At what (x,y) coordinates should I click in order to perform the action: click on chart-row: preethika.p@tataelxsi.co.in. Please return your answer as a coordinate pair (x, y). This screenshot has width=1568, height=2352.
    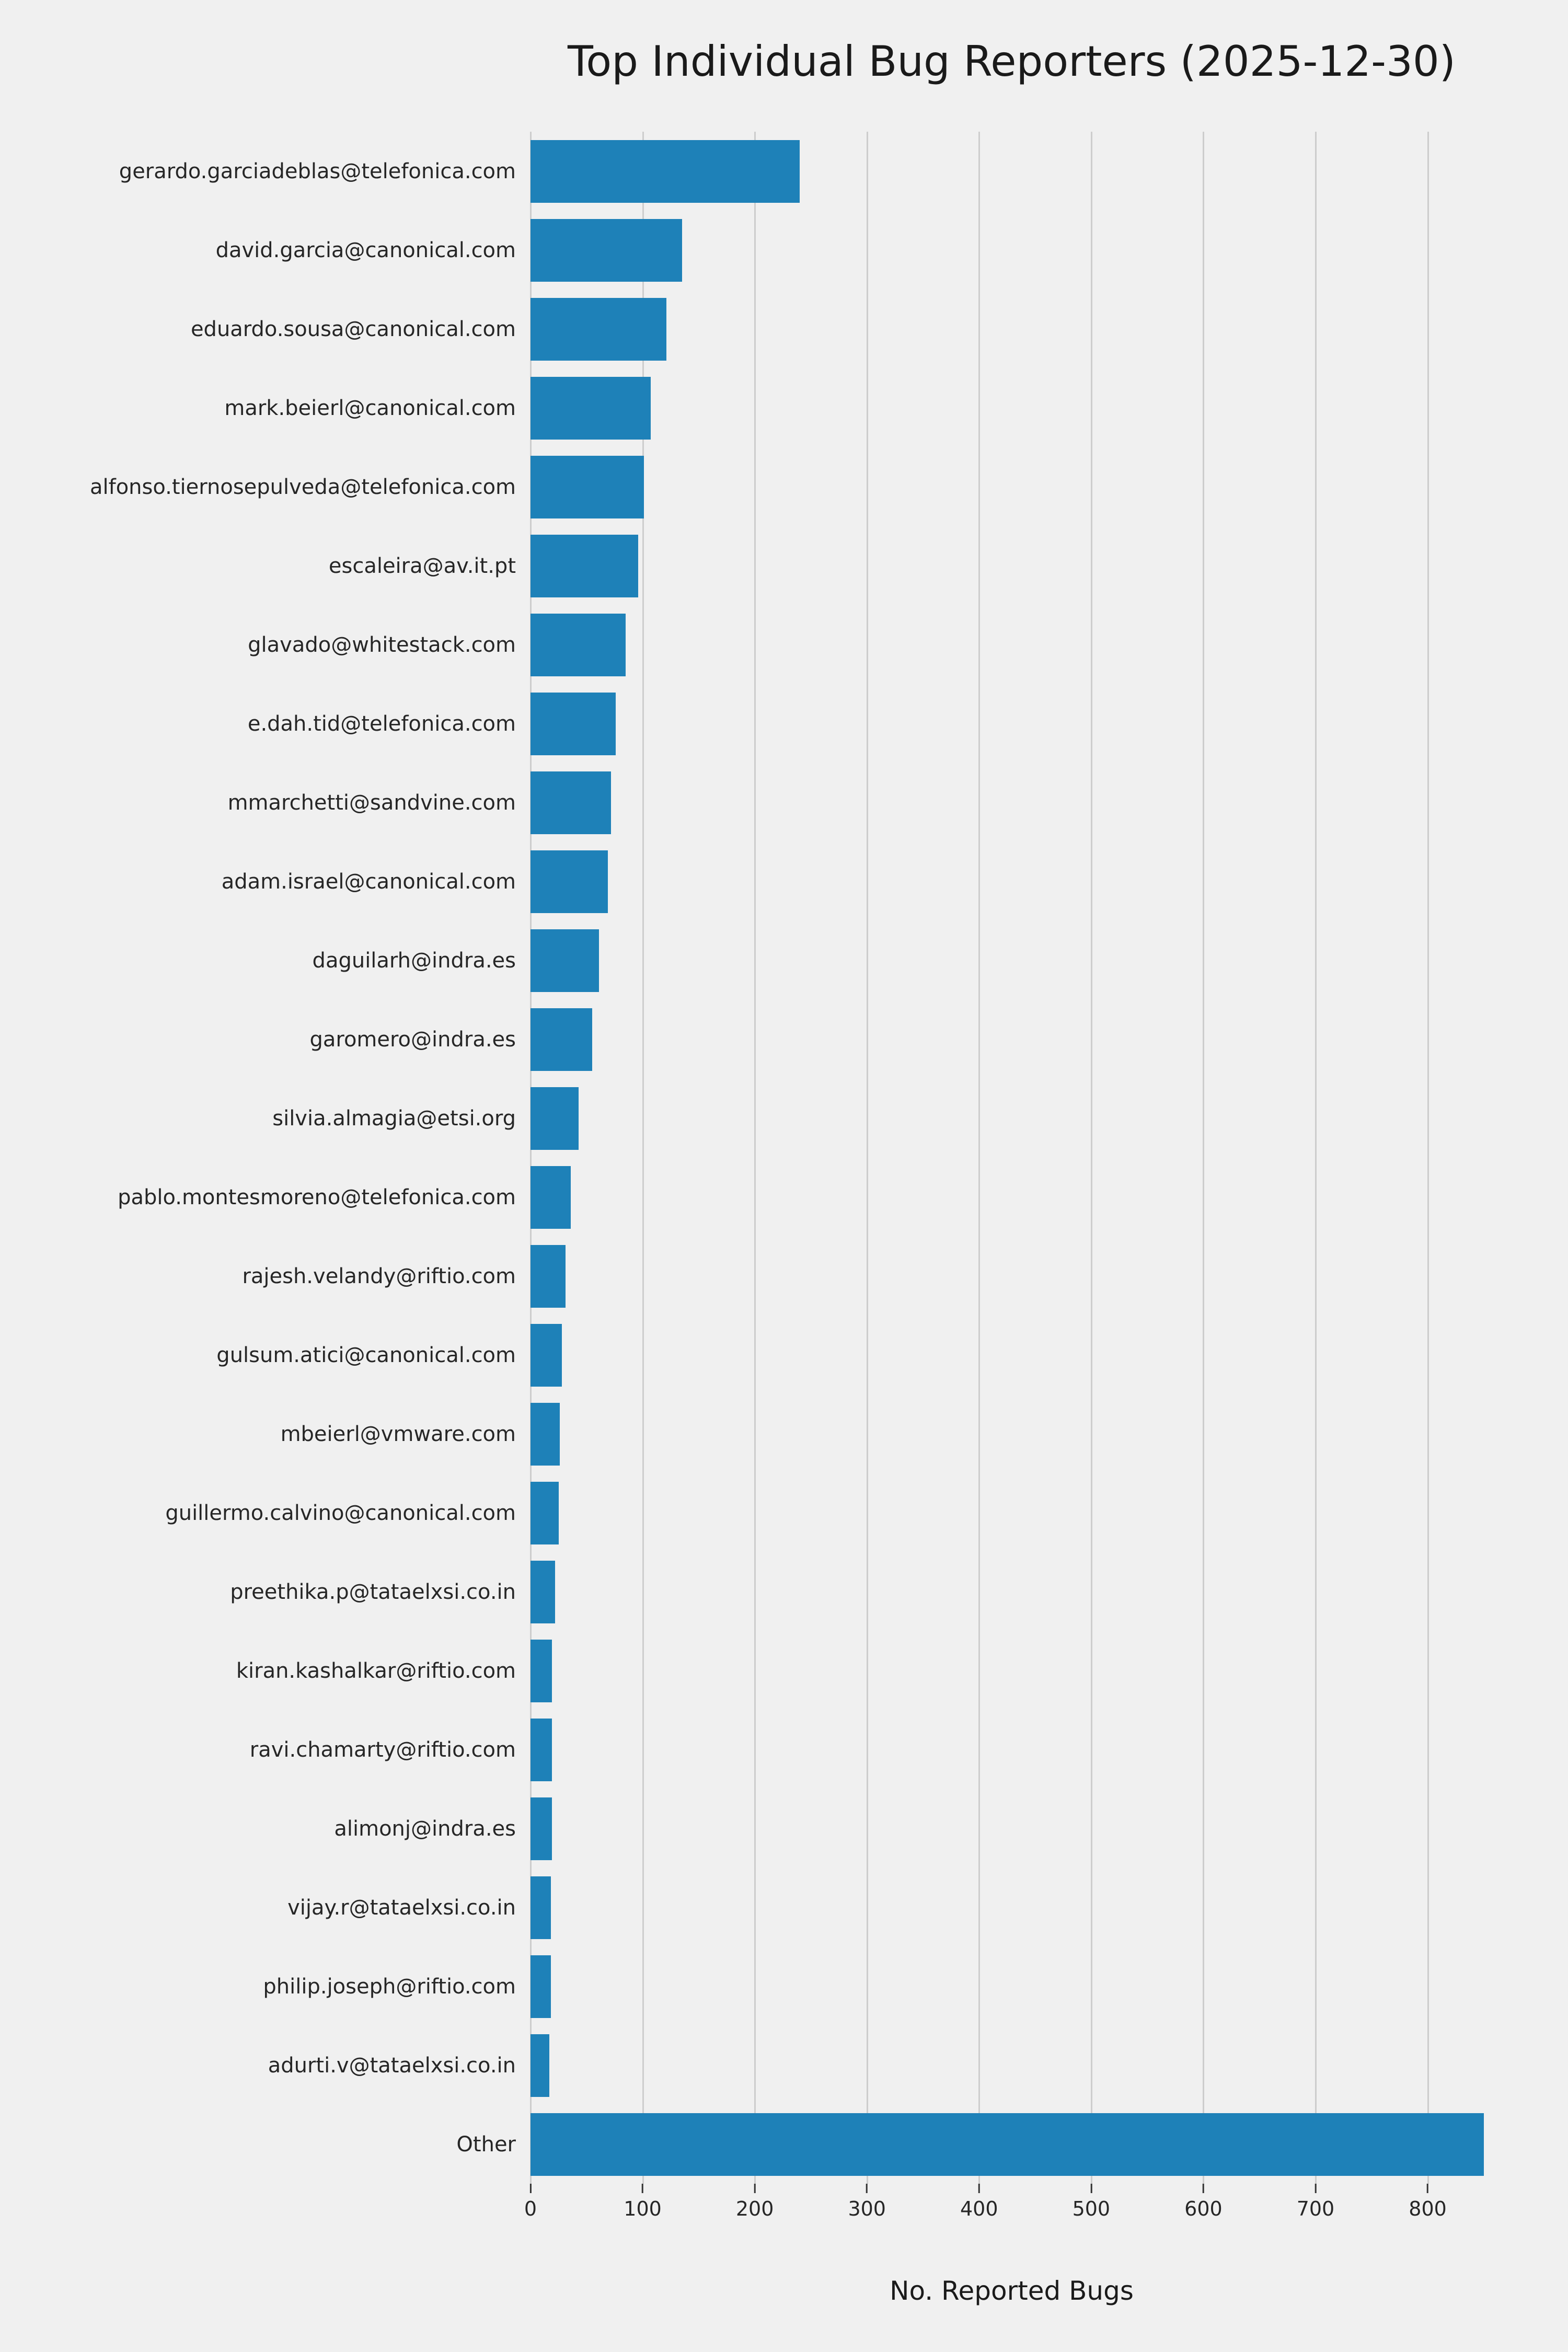
    Looking at the image, I should click on (746, 1591).